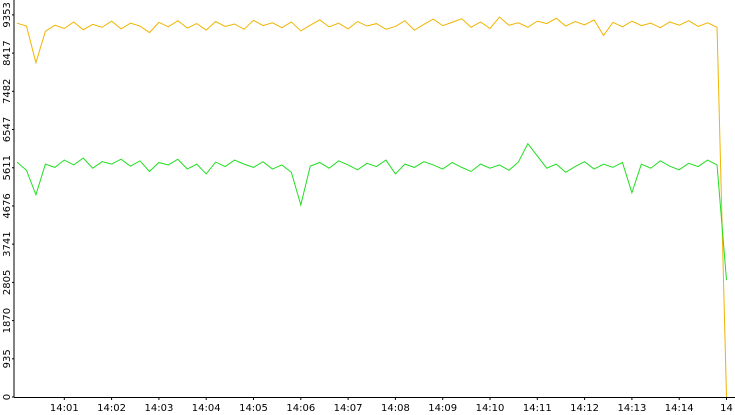  What do you see at coordinates (631, 408) in the screenshot?
I see `x-tick-label: 14:13` at bounding box center [631, 408].